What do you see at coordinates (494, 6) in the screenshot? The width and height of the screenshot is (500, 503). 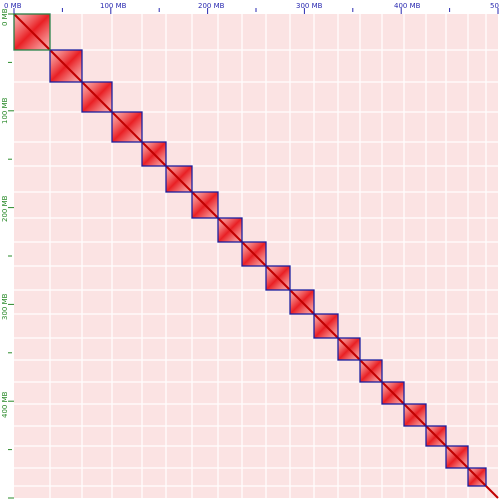 I see `top-axis-label: 50` at bounding box center [494, 6].